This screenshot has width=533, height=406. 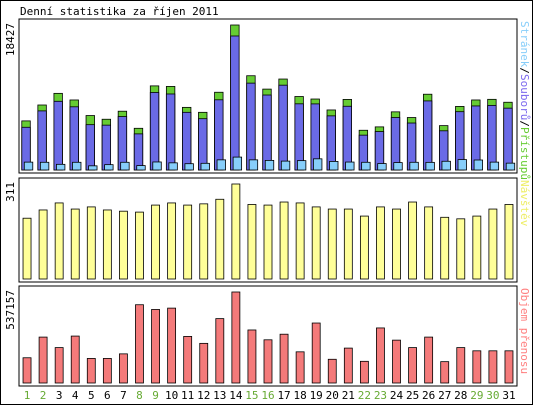 I want to click on day-label-1: 1, so click(x=27, y=395).